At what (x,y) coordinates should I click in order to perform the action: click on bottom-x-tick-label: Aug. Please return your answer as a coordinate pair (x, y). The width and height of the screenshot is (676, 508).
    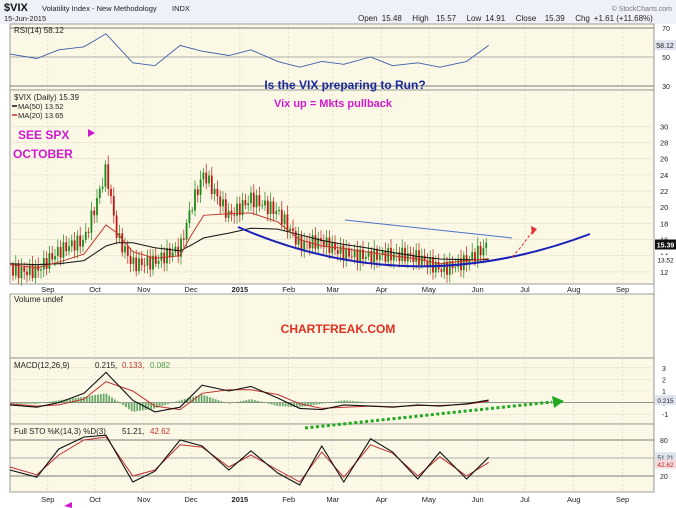
    Looking at the image, I should click on (573, 499).